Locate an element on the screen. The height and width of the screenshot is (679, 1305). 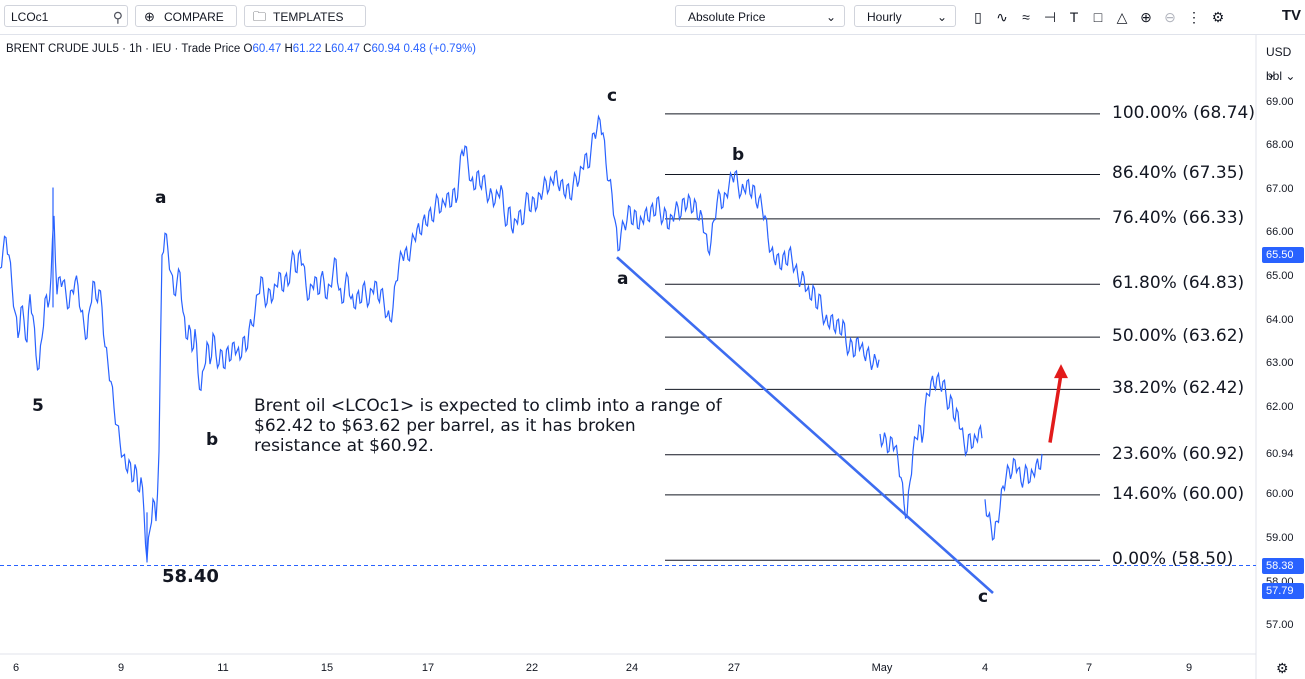
search-icon: ⚲ is located at coordinates (117, 17).